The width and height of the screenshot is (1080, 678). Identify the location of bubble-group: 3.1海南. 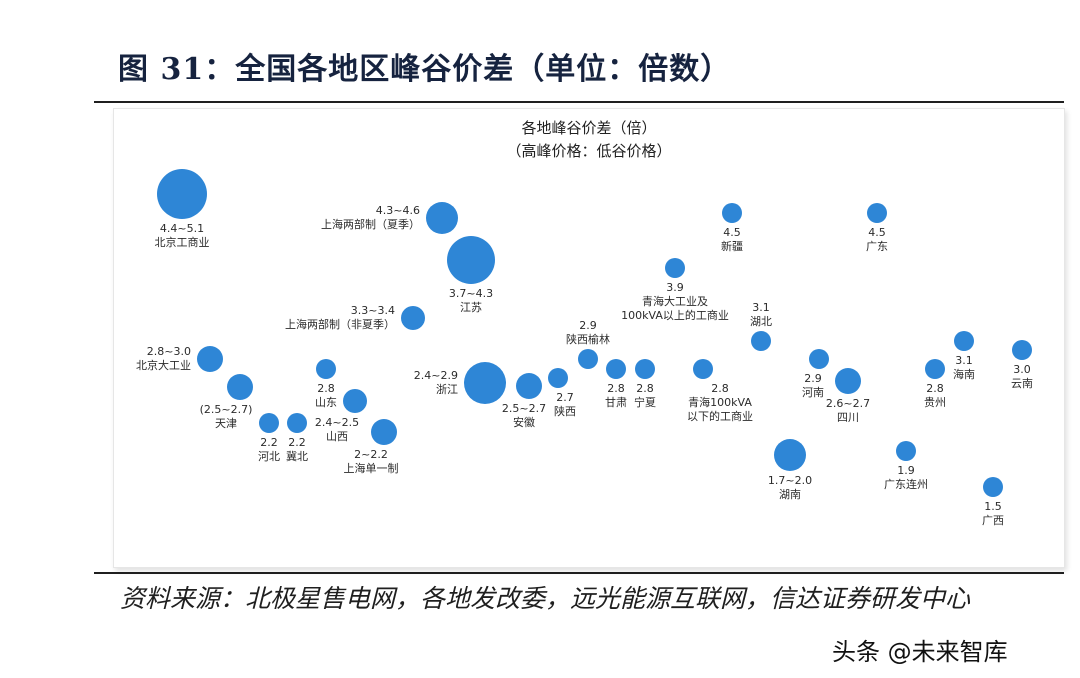
(964, 356).